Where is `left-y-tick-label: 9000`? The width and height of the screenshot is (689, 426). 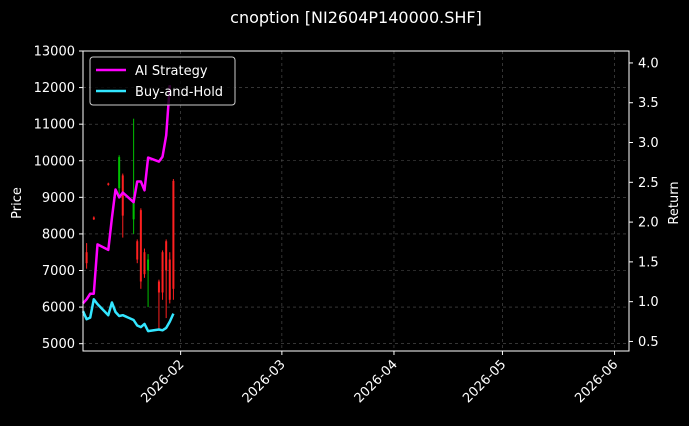 left-y-tick-label: 9000 is located at coordinates (58, 198).